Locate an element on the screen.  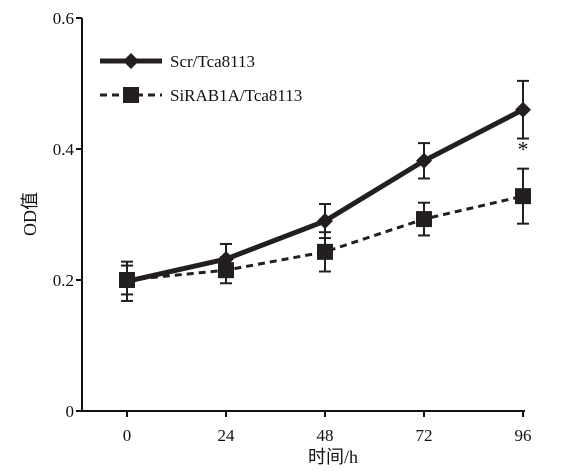
y-axis-title: OD值 is located at coordinates (30, 214).